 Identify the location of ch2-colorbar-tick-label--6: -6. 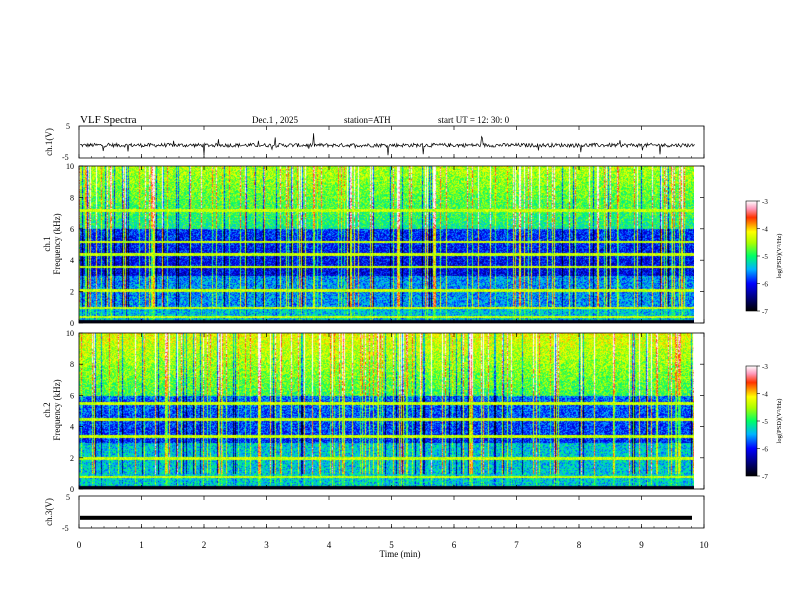
(765, 450).